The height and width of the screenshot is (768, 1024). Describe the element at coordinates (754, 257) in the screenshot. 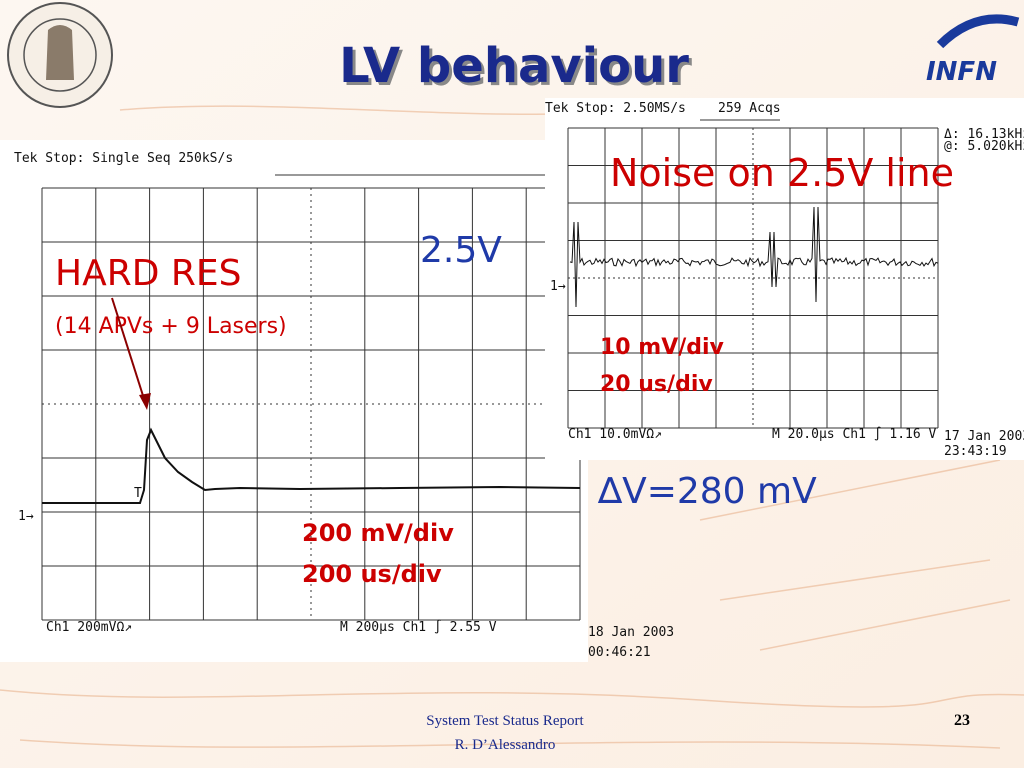

I see `scope-right-trace` at that location.